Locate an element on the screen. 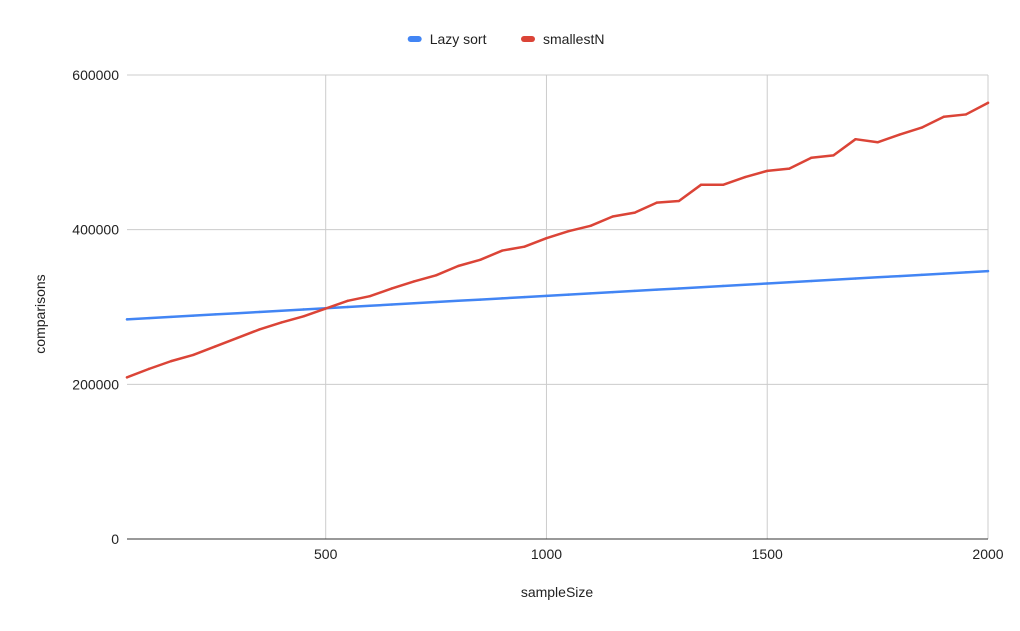 The image size is (1020, 631). x-axis-title: sampleSize is located at coordinates (557, 592).